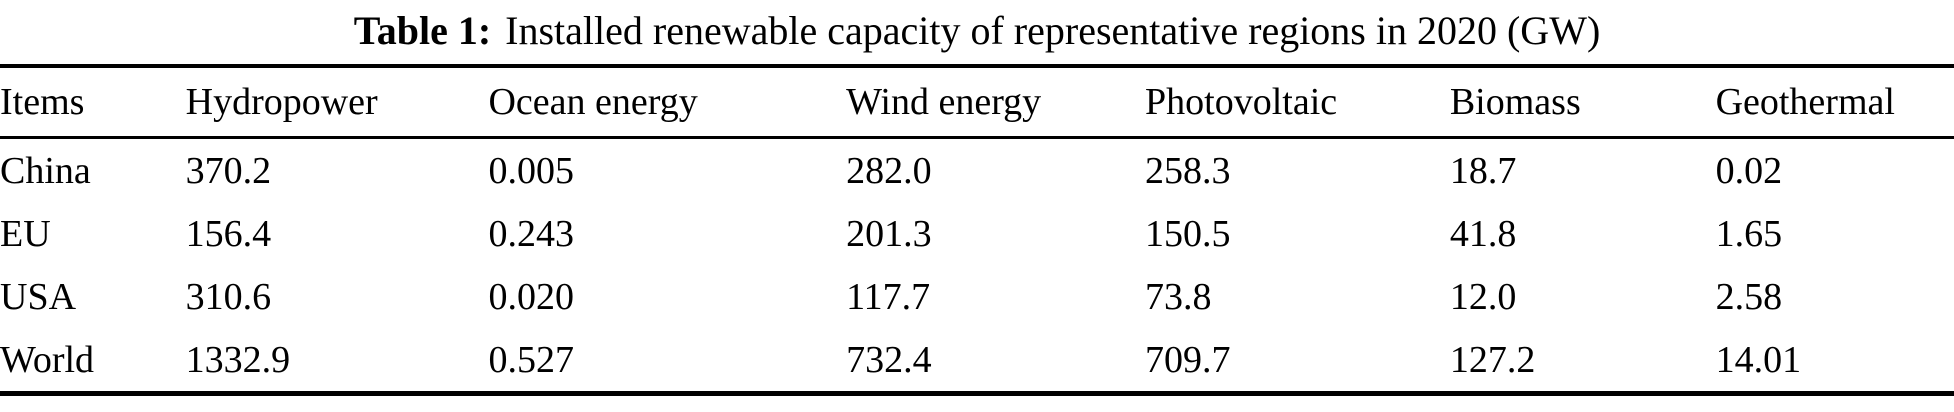 The width and height of the screenshot is (1954, 412). Describe the element at coordinates (228, 233) in the screenshot. I see `cell-hydropower: 156.4` at that location.